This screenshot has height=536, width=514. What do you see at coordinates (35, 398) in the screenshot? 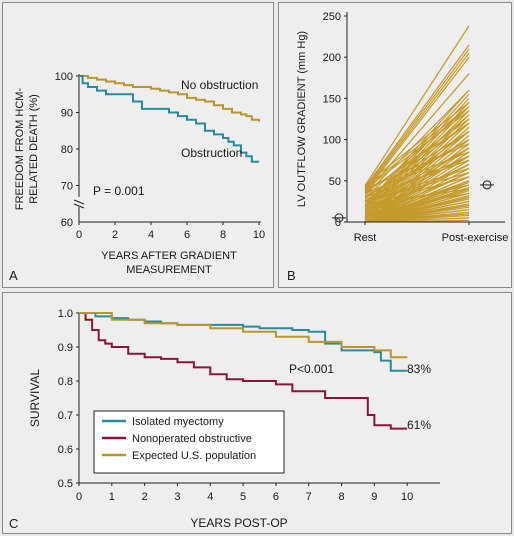
I see `y-axis-label: SURVIVAL` at bounding box center [35, 398].